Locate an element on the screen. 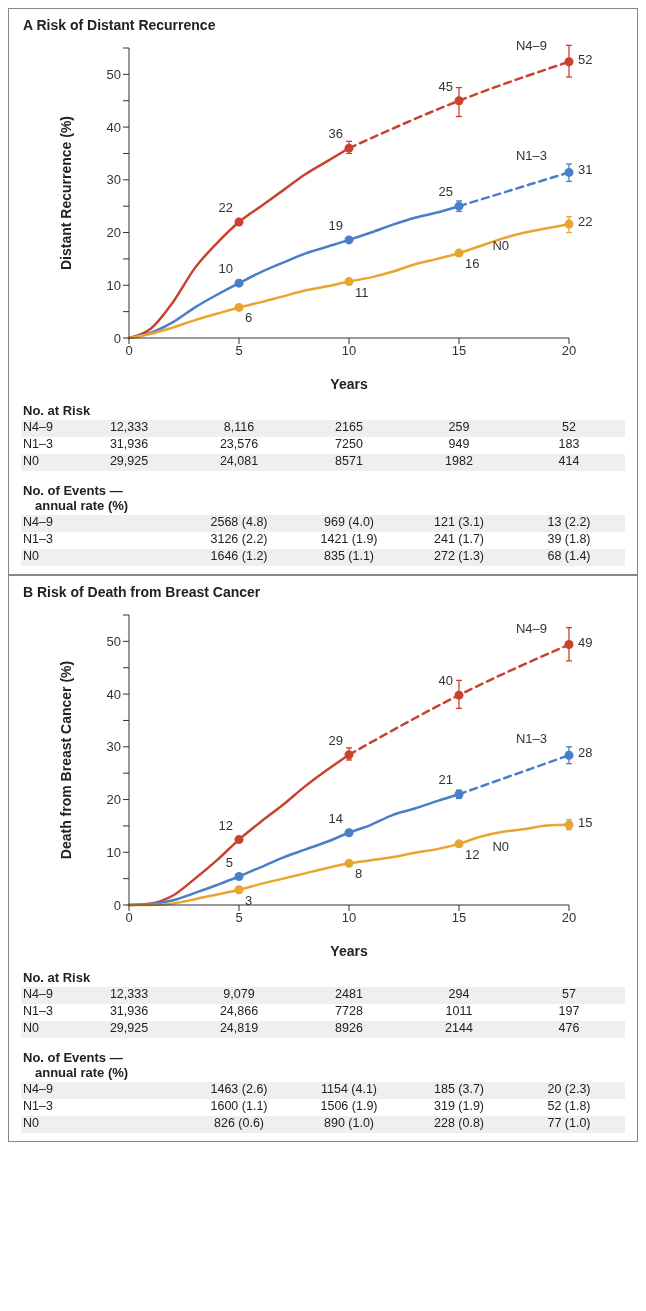  text: 1982 is located at coordinates (459, 461).